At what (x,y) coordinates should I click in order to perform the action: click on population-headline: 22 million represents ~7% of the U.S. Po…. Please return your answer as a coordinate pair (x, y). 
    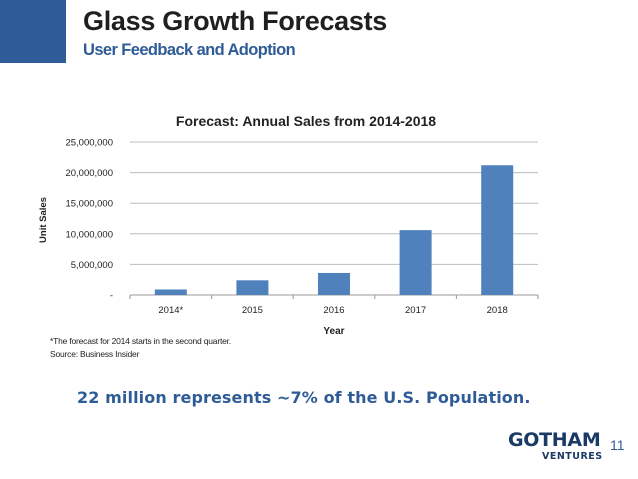
    Looking at the image, I should click on (304, 397).